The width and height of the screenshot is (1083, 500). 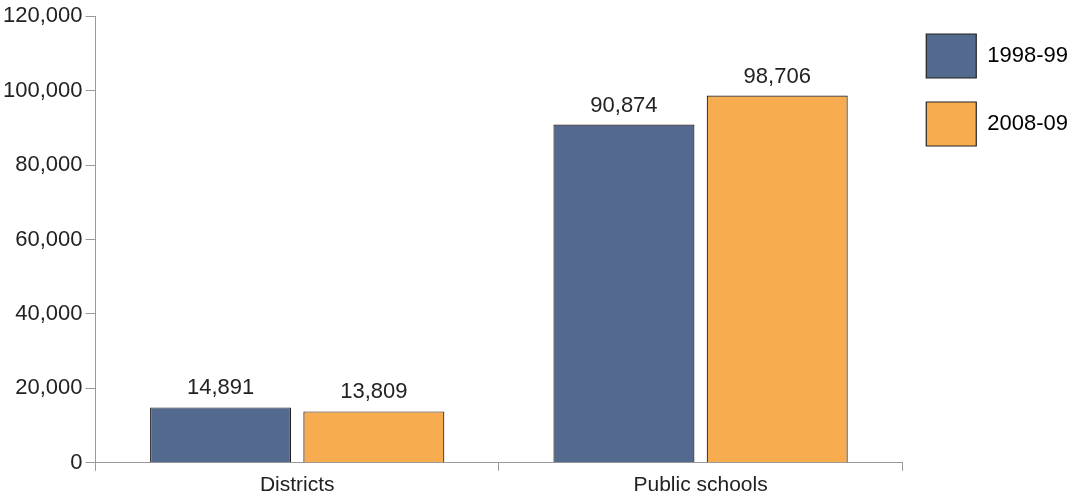 What do you see at coordinates (624, 104) in the screenshot?
I see `data-label: 90,874` at bounding box center [624, 104].